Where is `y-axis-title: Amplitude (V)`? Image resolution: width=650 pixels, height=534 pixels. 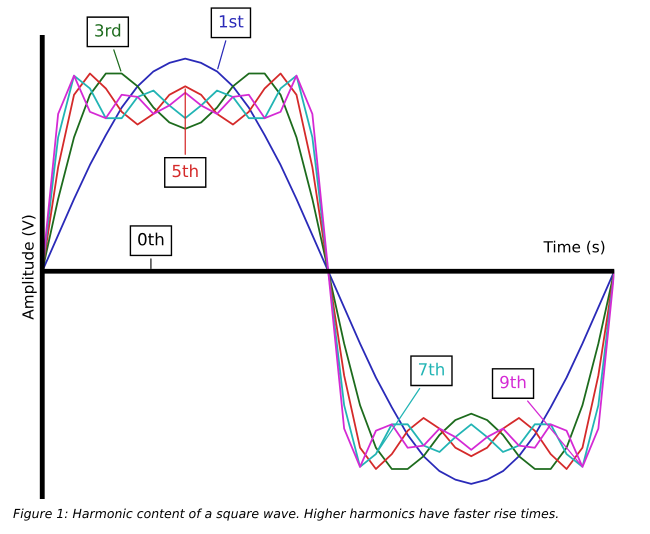
y-axis-title: Amplitude (V) is located at coordinates (29, 268).